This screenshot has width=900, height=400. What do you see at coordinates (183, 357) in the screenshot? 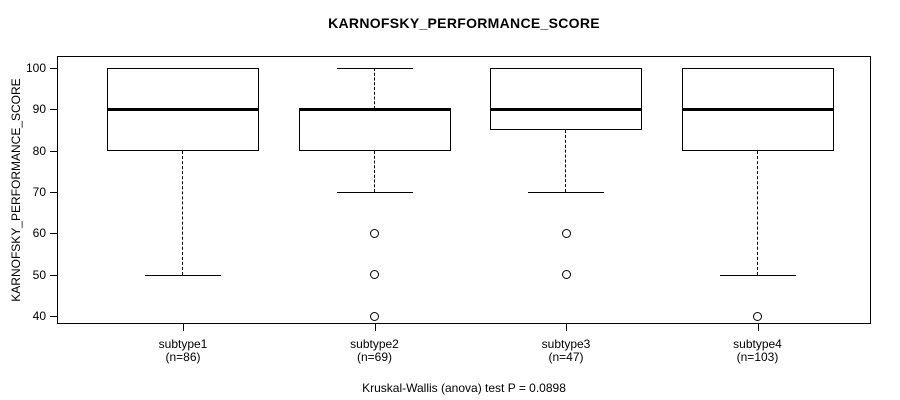
I see `x-category-count: (n=86)` at bounding box center [183, 357].